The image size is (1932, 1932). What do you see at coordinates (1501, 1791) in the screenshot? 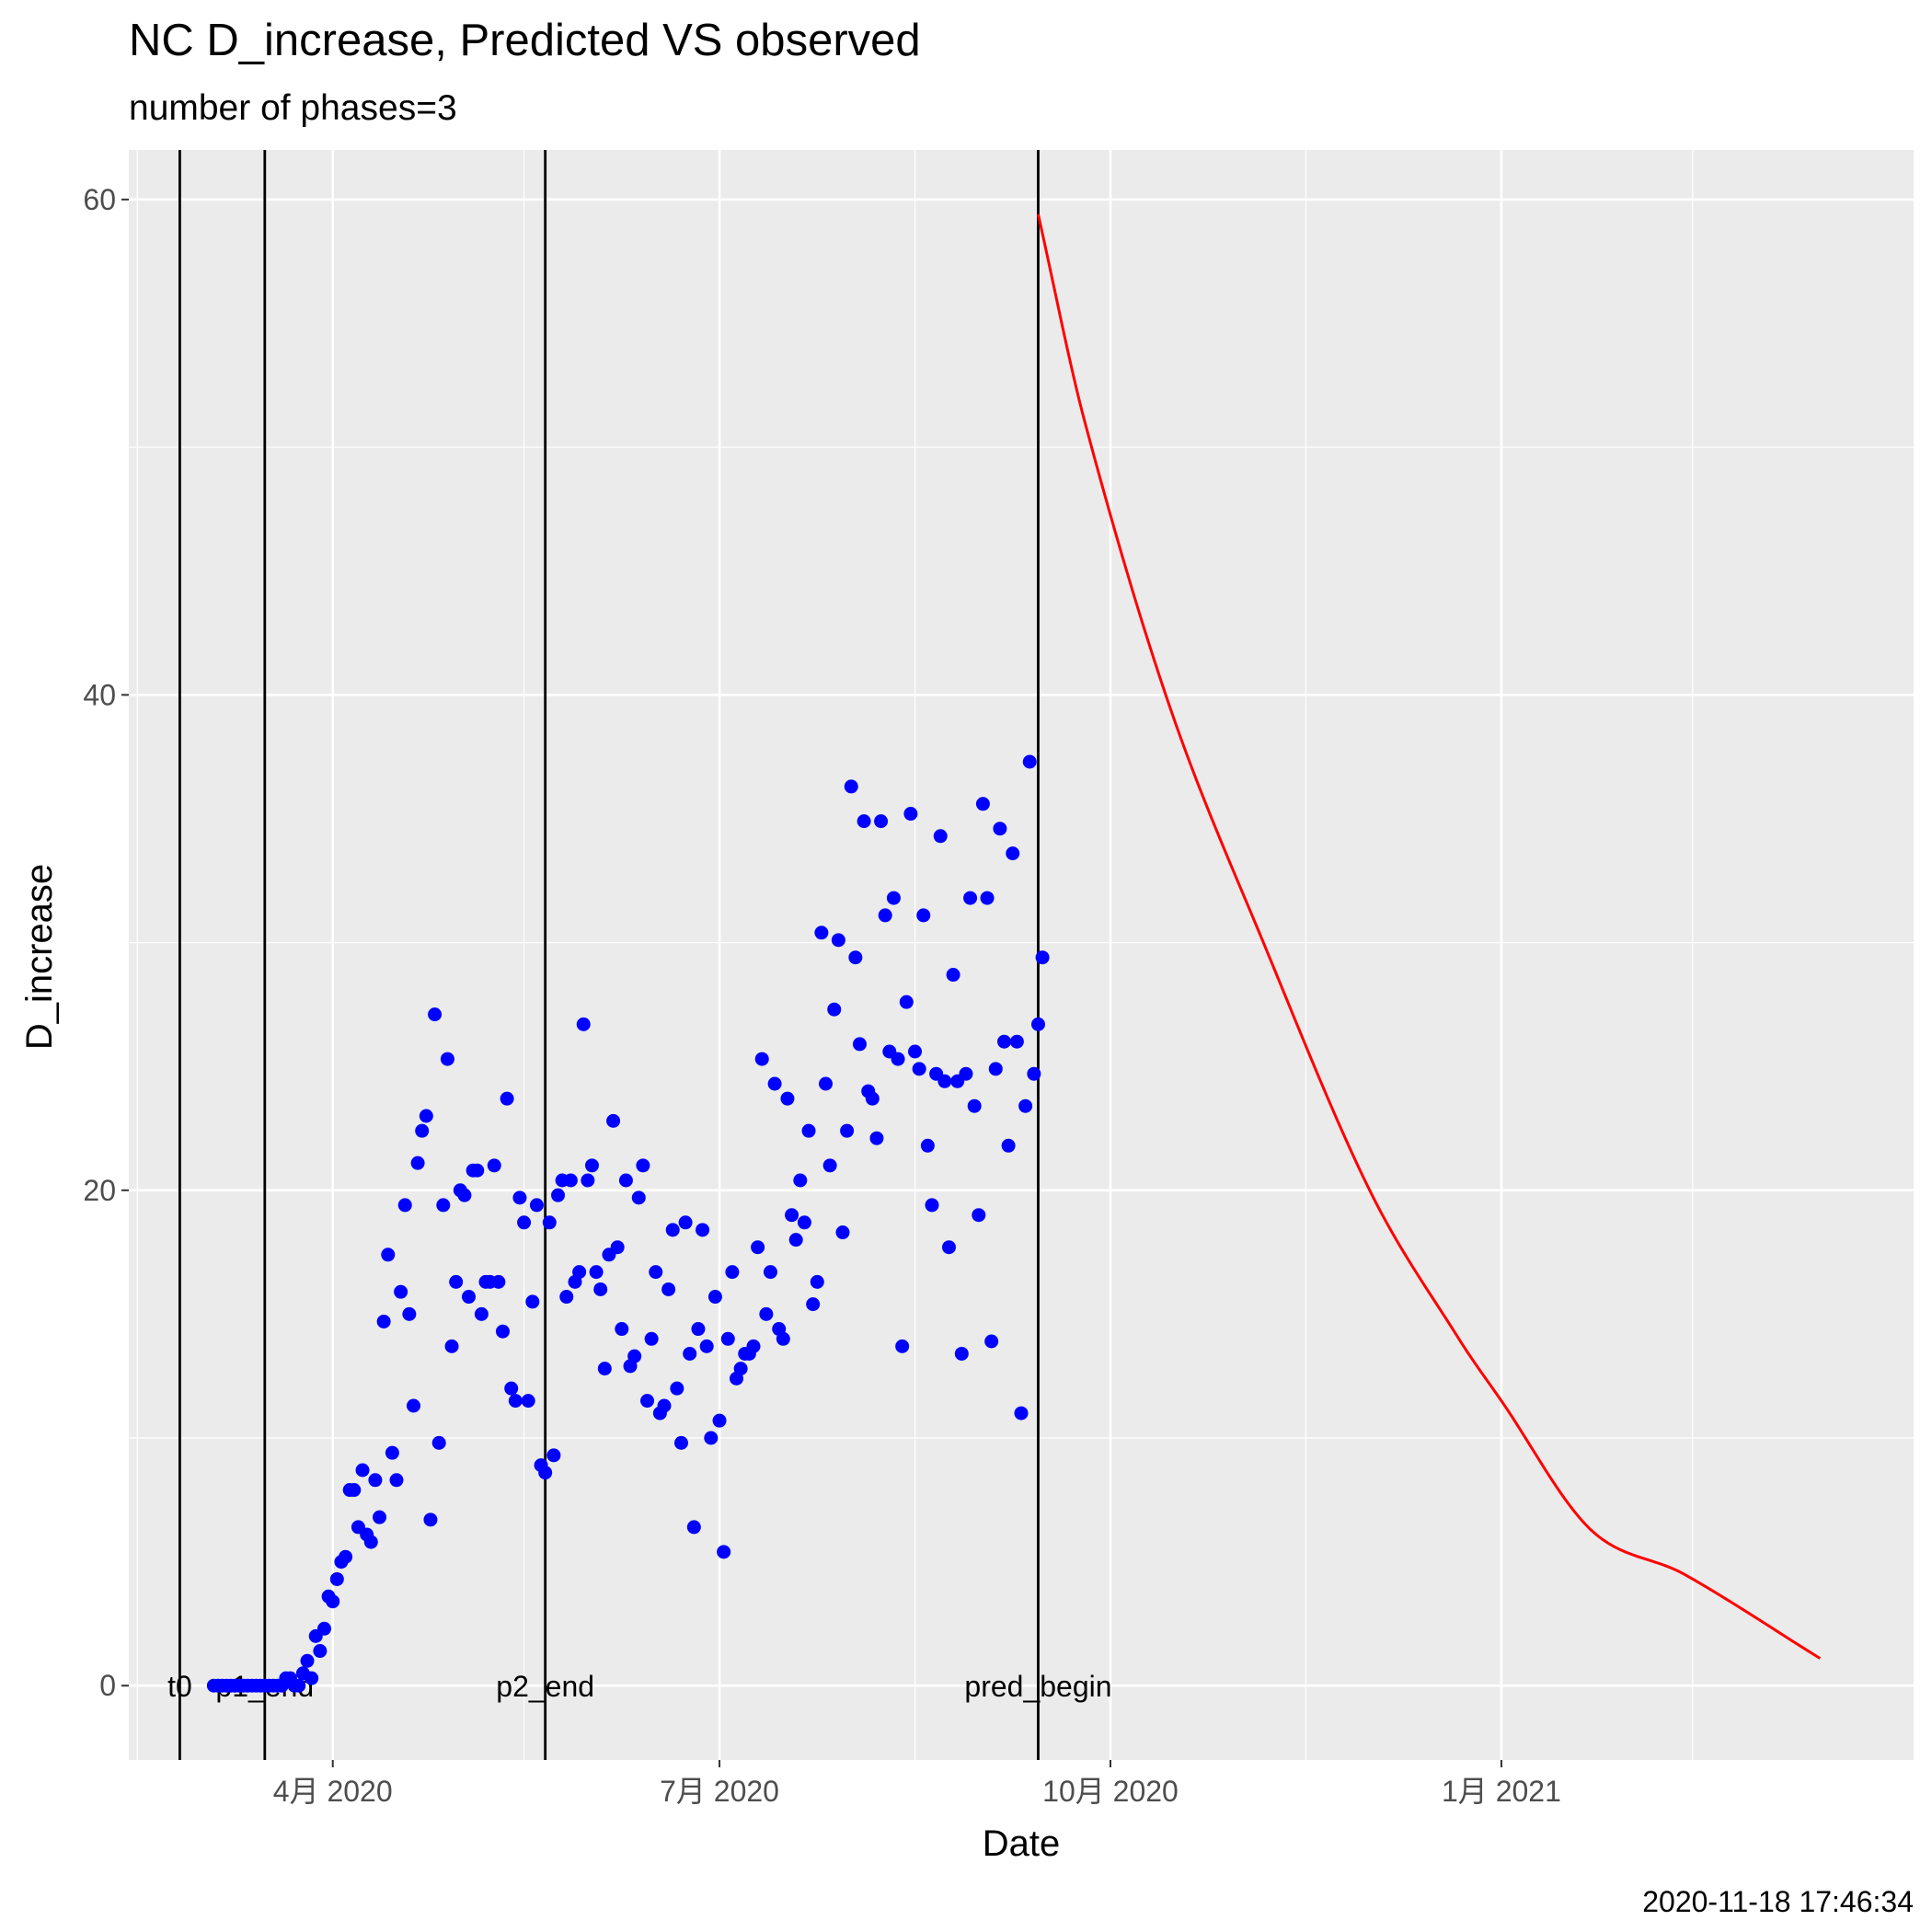
I see `x-tick-label: 1月 2021` at bounding box center [1501, 1791].